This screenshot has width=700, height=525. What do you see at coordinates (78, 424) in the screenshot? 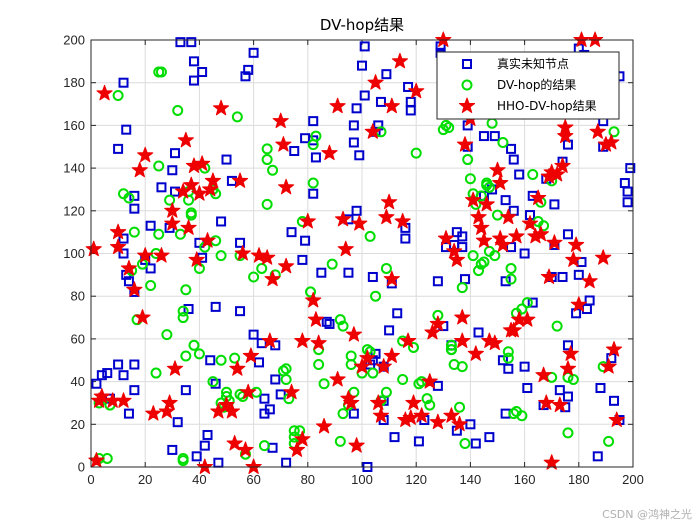
I see `y-tick-label: 20` at bounding box center [78, 424].